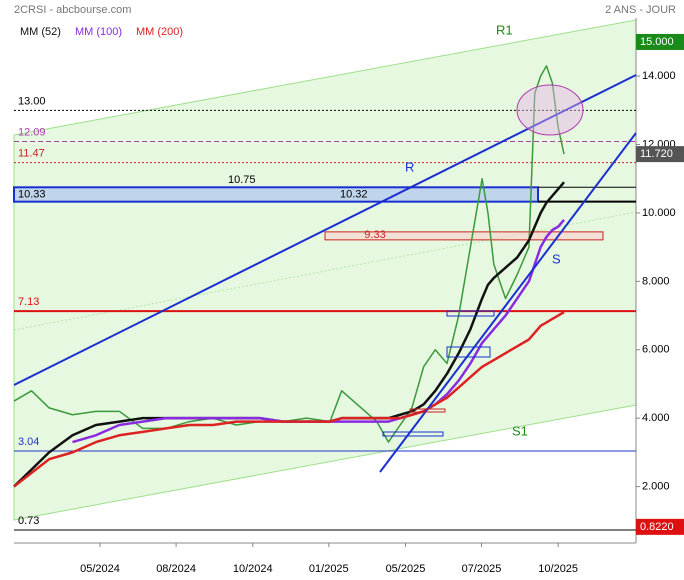 This screenshot has height=580, width=684. Describe the element at coordinates (656, 154) in the screenshot. I see `price-tag-label: 11.720` at that location.